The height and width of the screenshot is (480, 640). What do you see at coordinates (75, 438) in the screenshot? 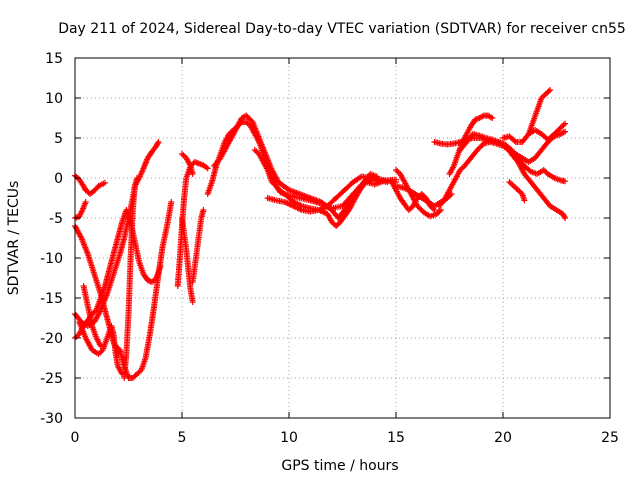
I see `x-tick-label: 0` at bounding box center [75, 438].